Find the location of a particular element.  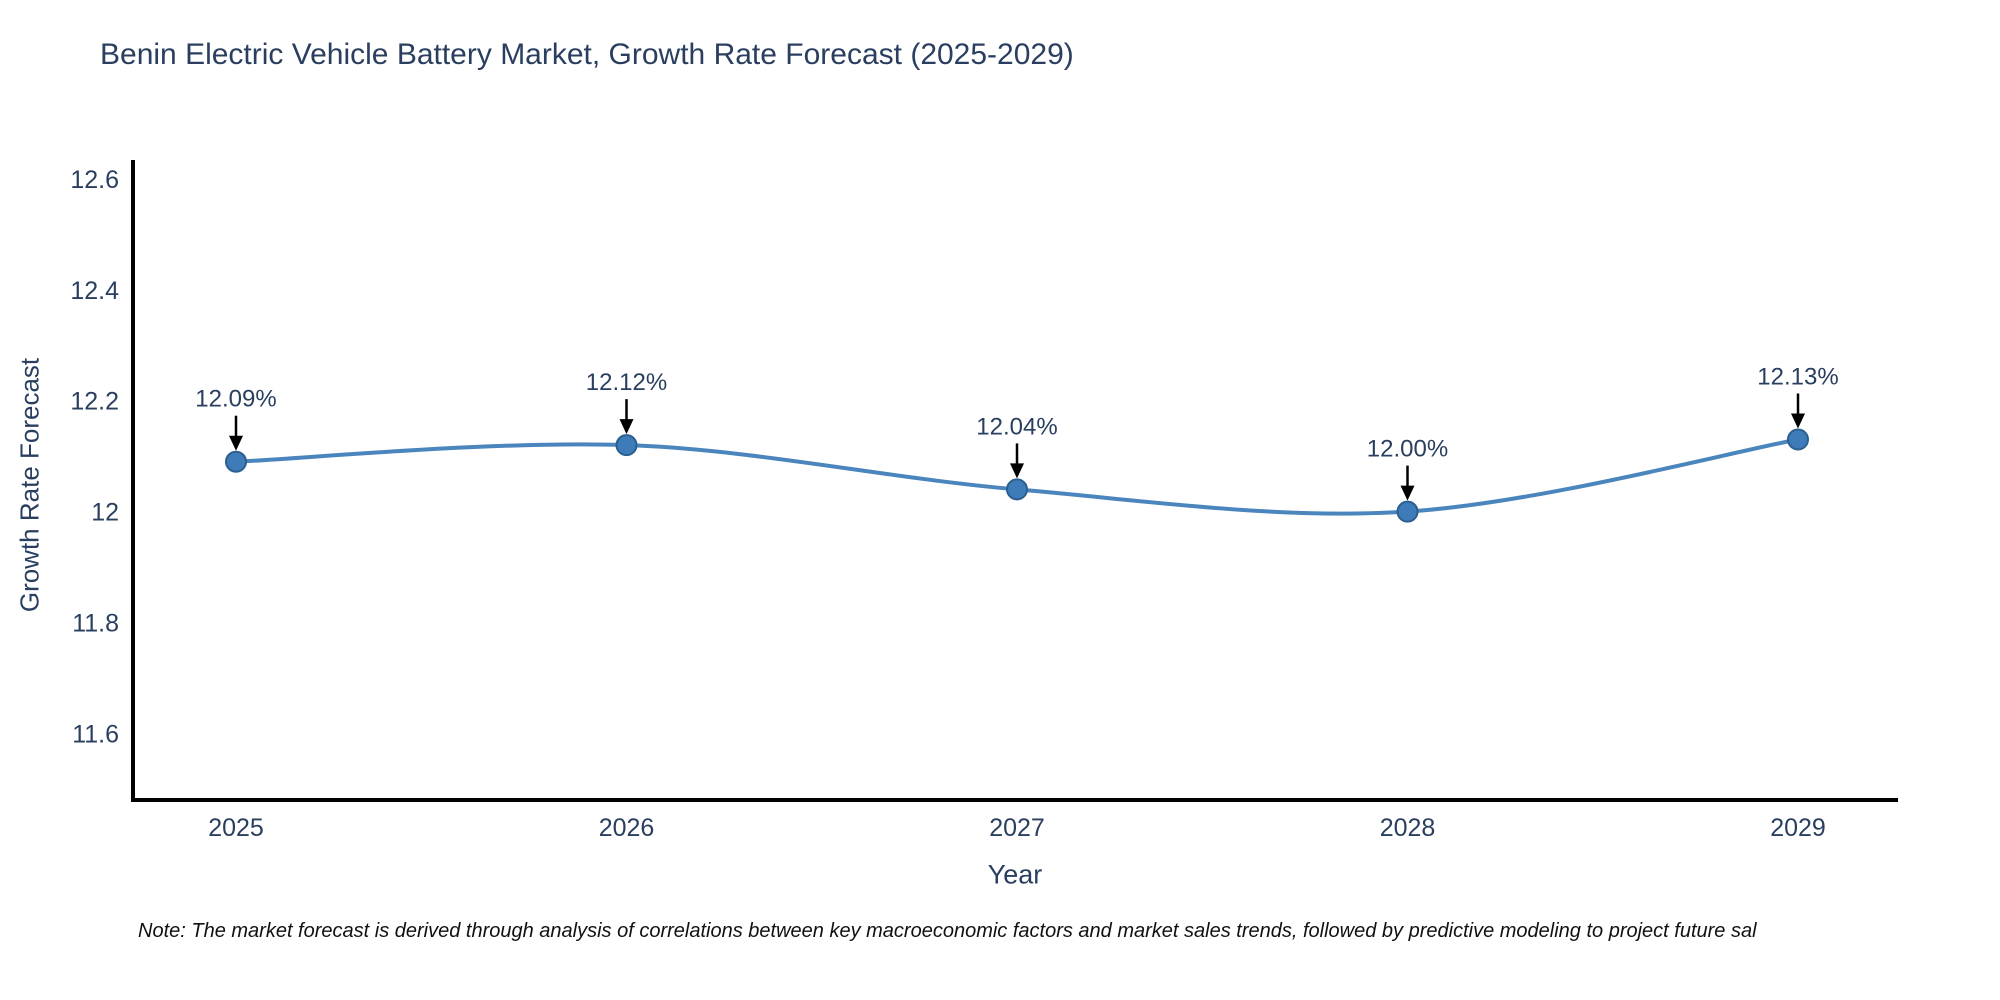

x-axis-title: Year is located at coordinates (1015, 874).